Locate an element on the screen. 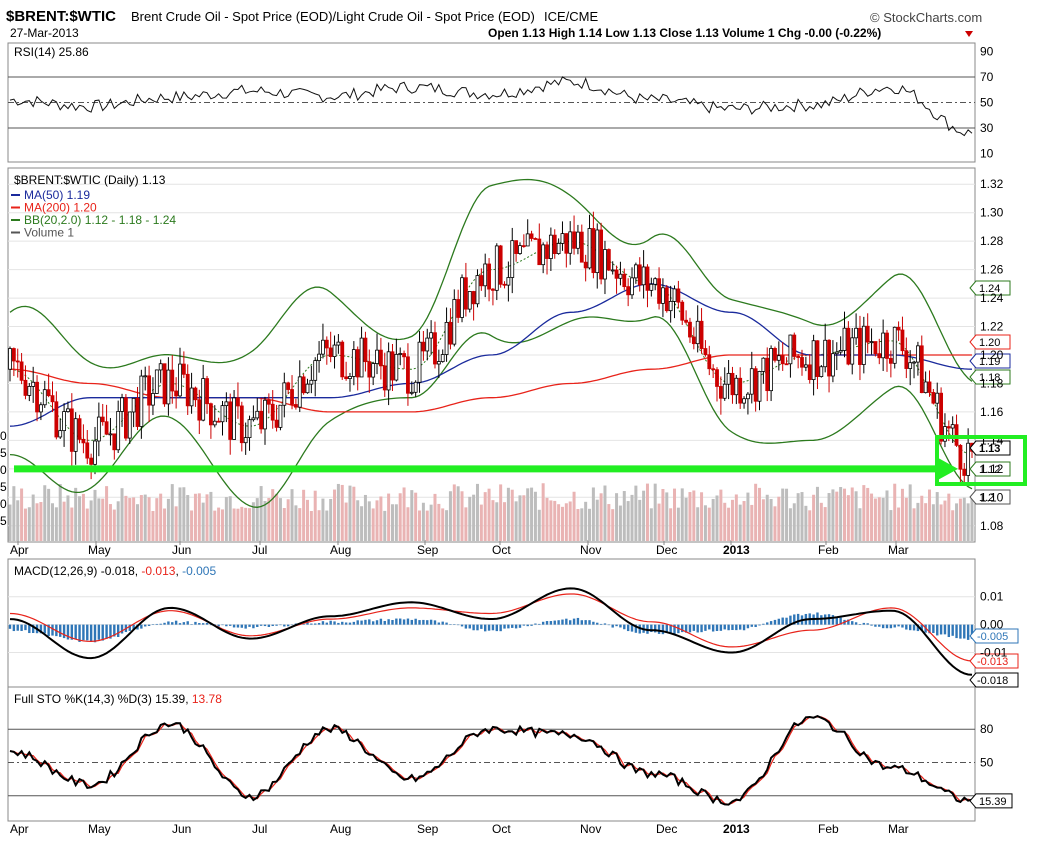  stoch-tick-80: 80 is located at coordinates (987, 729).